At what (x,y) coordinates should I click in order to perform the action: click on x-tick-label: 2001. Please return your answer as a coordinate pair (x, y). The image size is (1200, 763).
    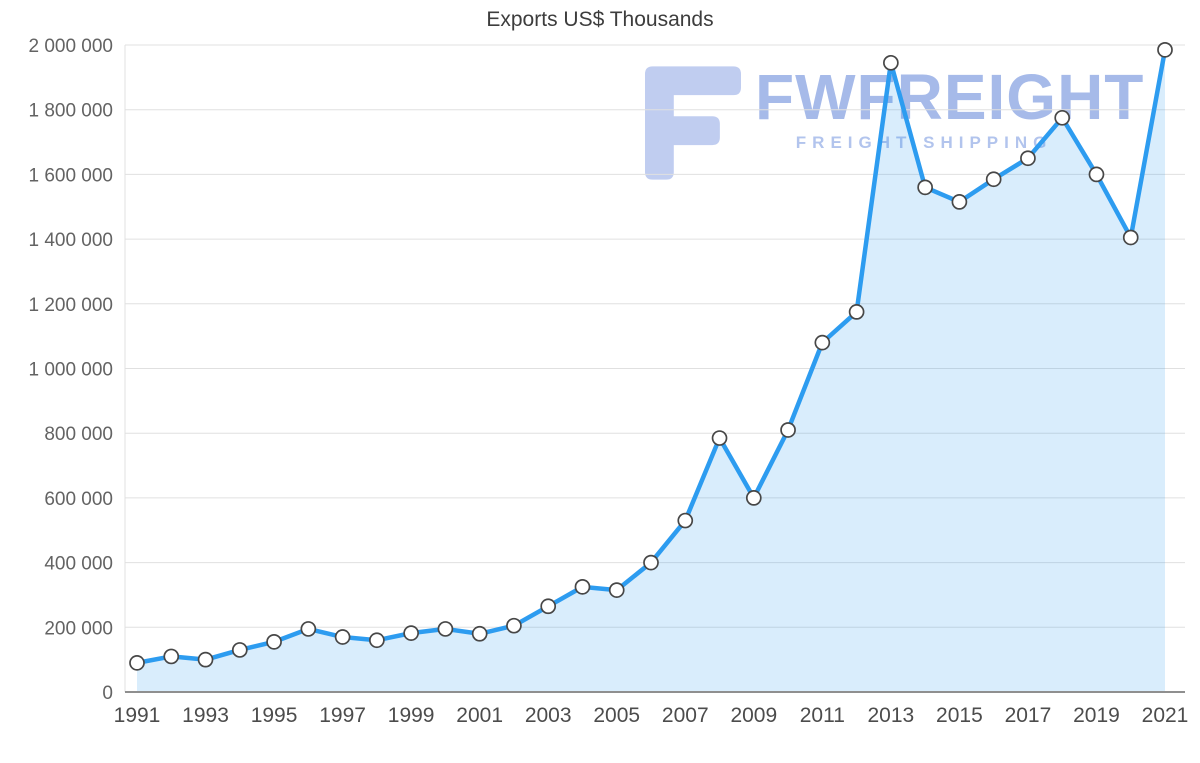
    Looking at the image, I should click on (479, 715).